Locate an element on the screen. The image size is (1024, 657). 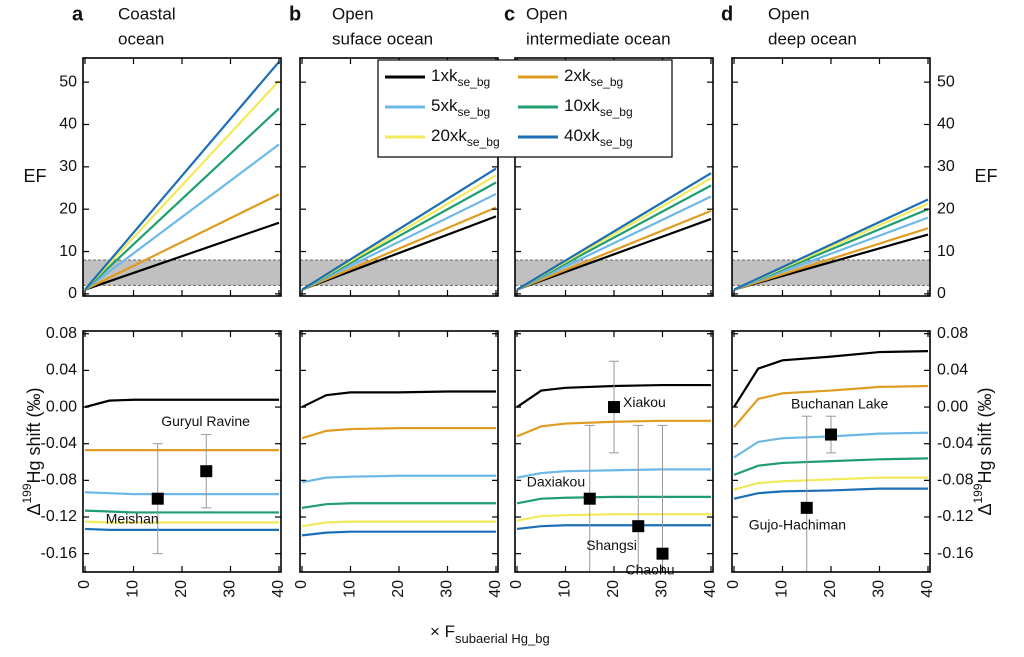
y-tick-label: -0.12 is located at coordinates (59, 516).